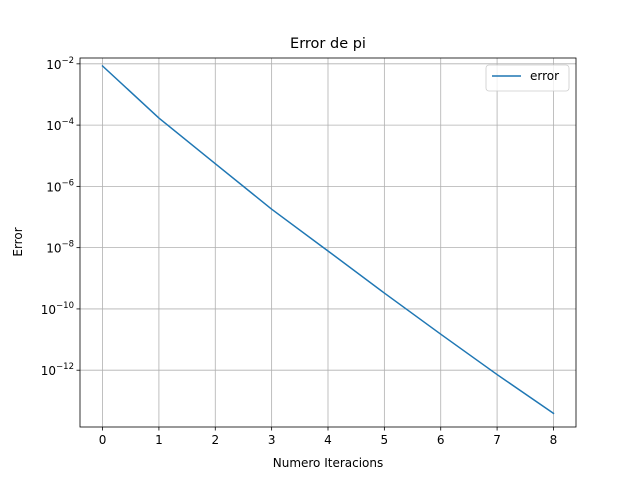 Image resolution: width=640 pixels, height=480 pixels. I want to click on legend-label: error, so click(544, 76).